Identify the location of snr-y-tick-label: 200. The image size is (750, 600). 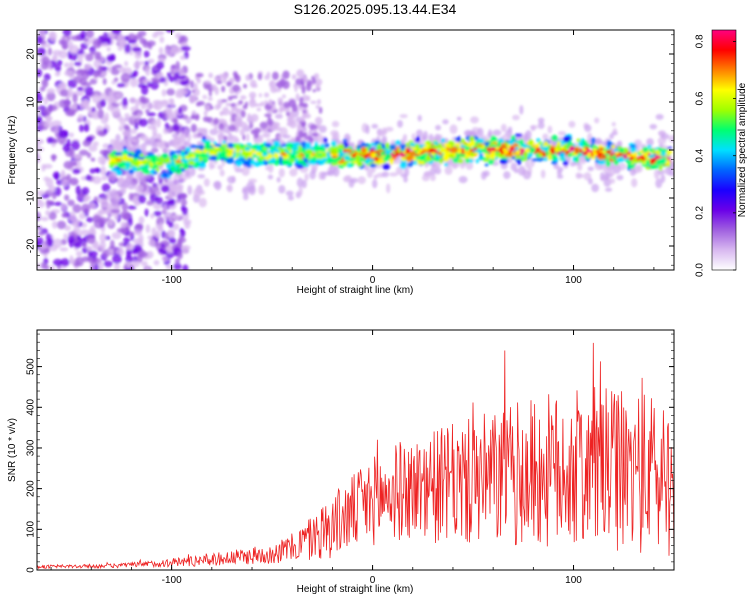
(31, 488).